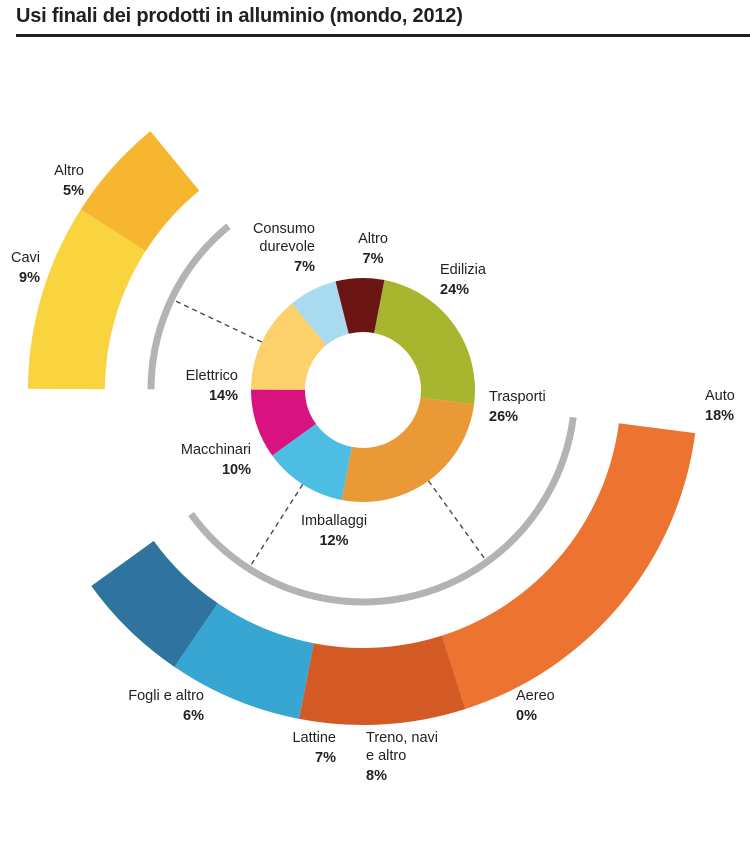  What do you see at coordinates (283, 422) in the screenshot?
I see `inner-slice-macchinari` at bounding box center [283, 422].